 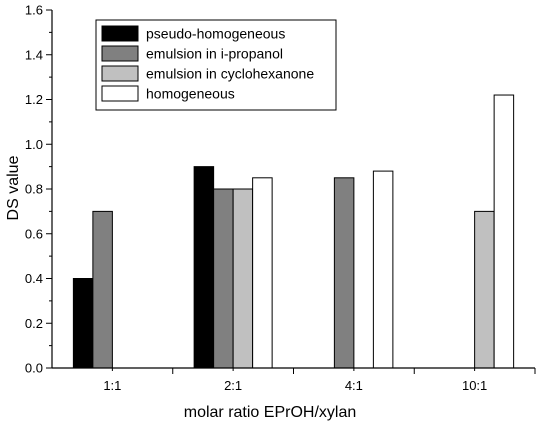 What do you see at coordinates (233, 385) in the screenshot?
I see `x-tick-label: 2:1` at bounding box center [233, 385].